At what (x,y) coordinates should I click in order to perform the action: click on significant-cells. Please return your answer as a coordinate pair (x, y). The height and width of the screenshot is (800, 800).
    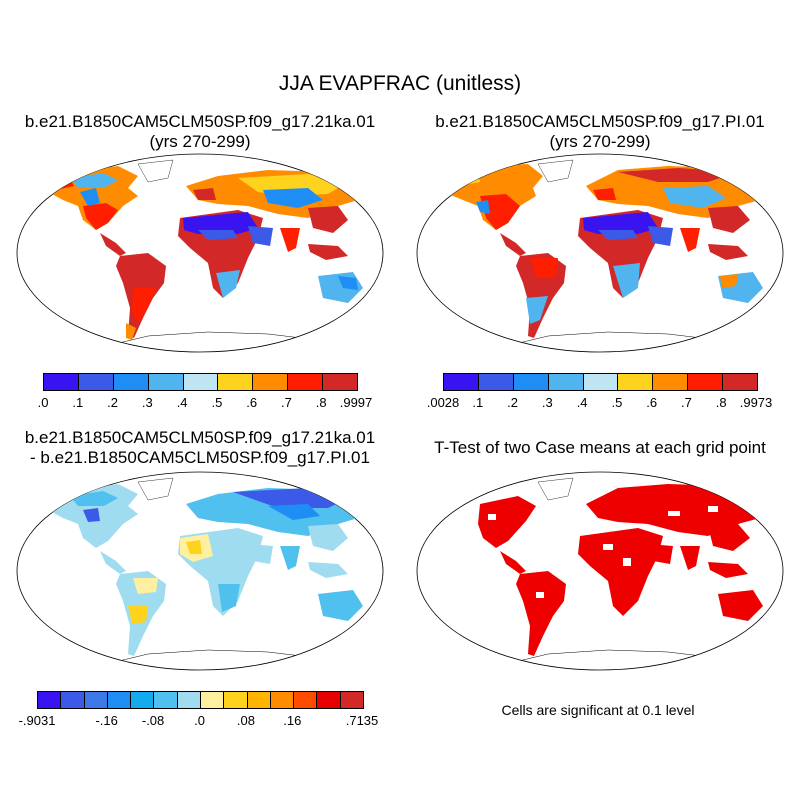
    Looking at the image, I should click on (622, 570).